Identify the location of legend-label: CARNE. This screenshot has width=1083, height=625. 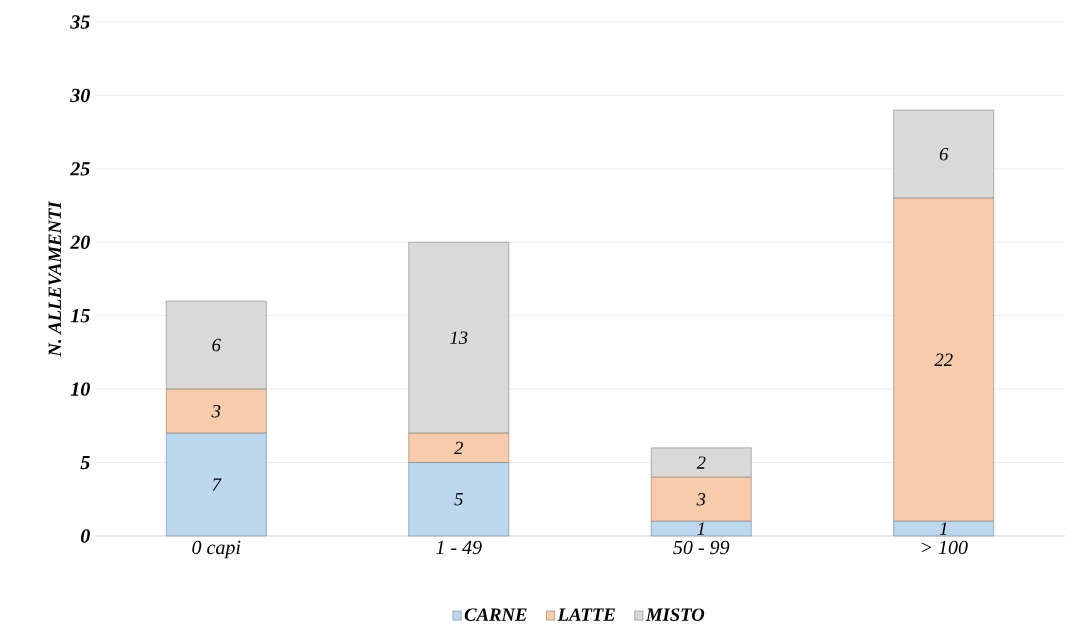
(495, 614).